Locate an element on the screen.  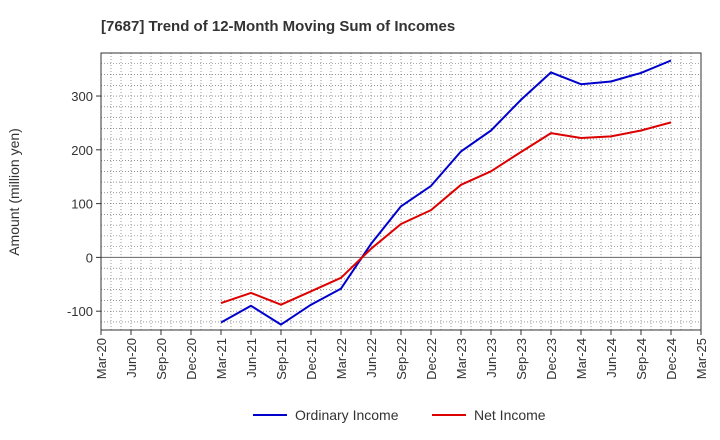
x-tick-label: Dec-22 is located at coordinates (431, 359).